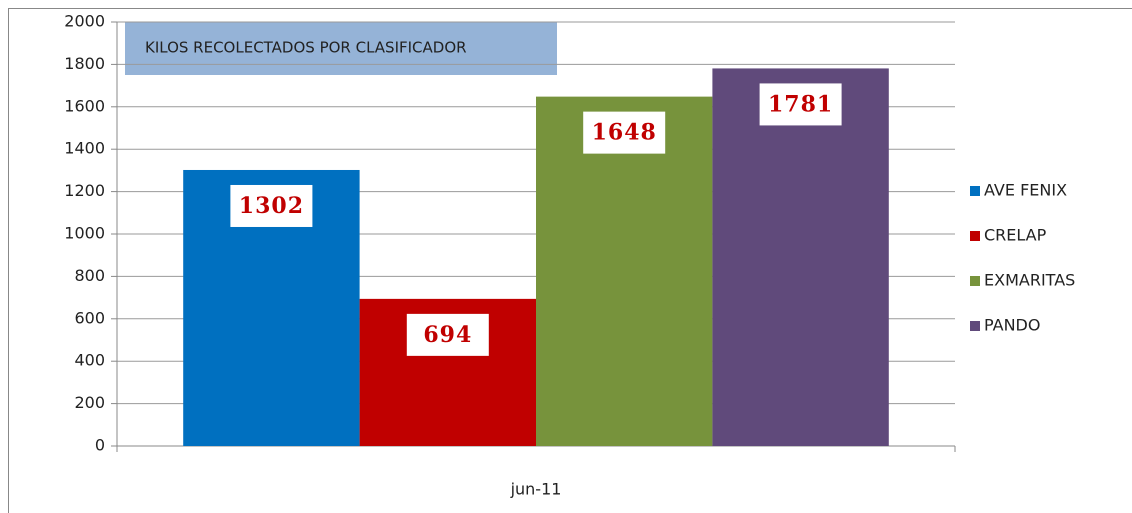 Image resolution: width=1132 pixels, height=513 pixels. What do you see at coordinates (84, 63) in the screenshot?
I see `y-tick-label: 1800` at bounding box center [84, 63].